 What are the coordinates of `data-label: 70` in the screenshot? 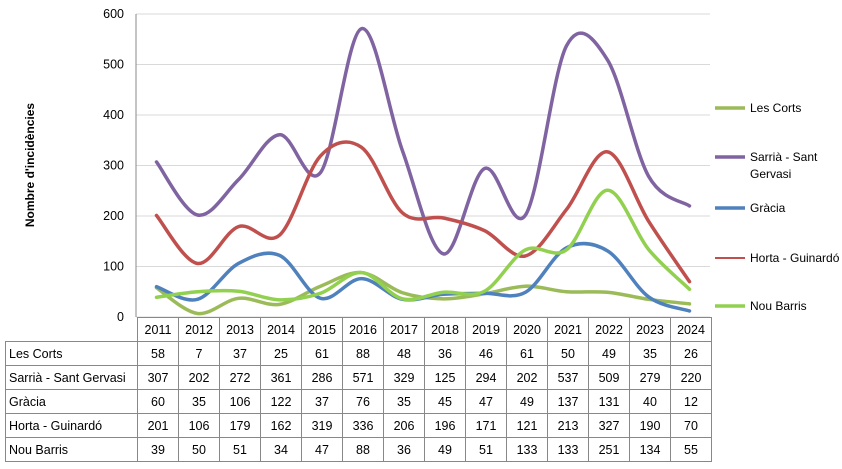 It's located at (691, 425).